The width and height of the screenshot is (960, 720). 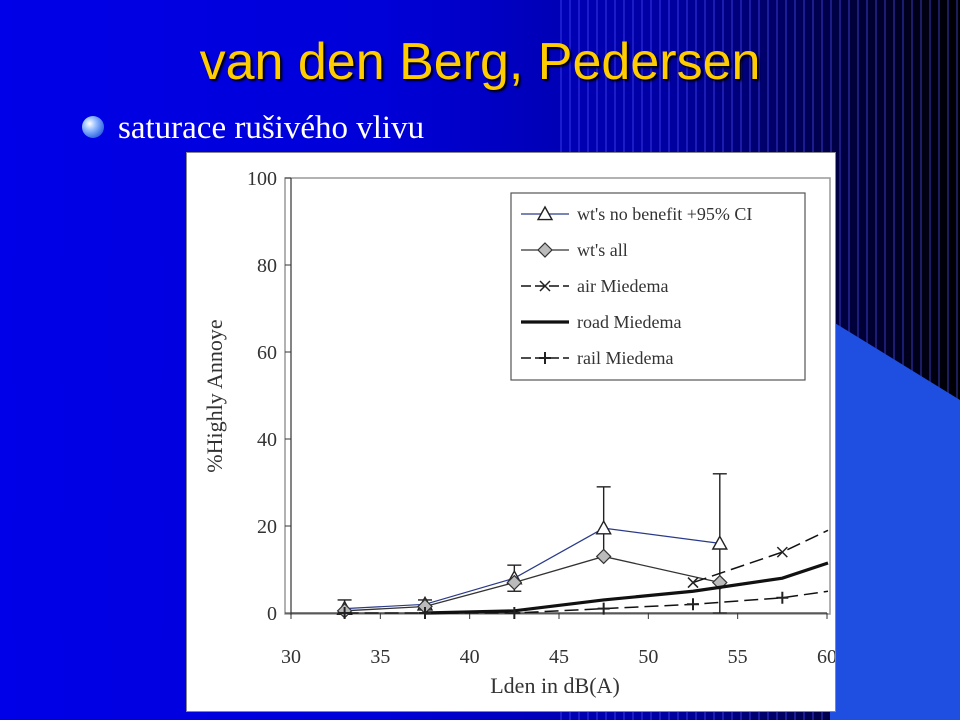 I want to click on y-tick-label: 40, so click(x=267, y=440).